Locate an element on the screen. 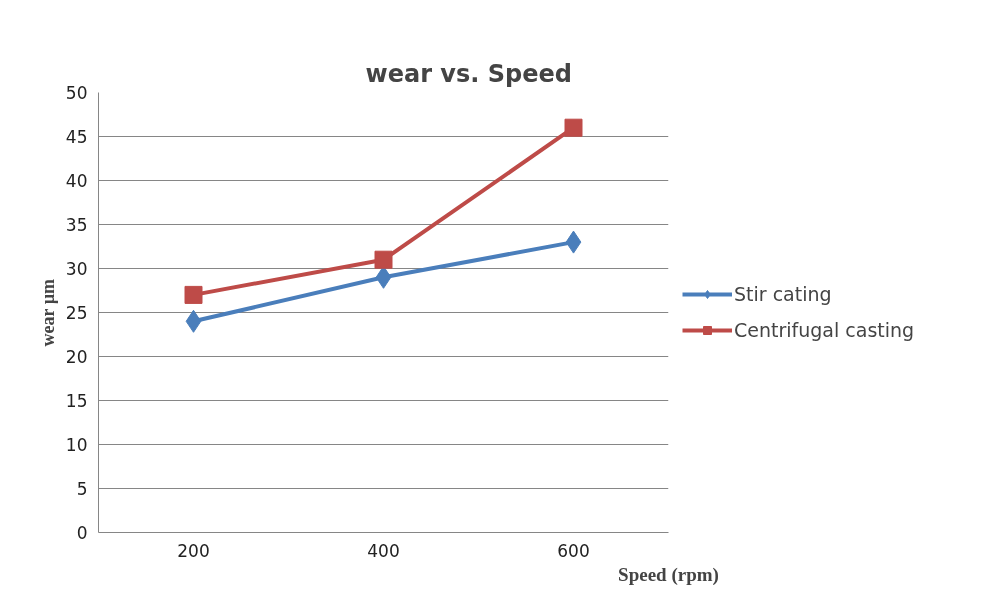 This screenshot has width=1003, height=597. y-tick-label: 20 is located at coordinates (76, 357).